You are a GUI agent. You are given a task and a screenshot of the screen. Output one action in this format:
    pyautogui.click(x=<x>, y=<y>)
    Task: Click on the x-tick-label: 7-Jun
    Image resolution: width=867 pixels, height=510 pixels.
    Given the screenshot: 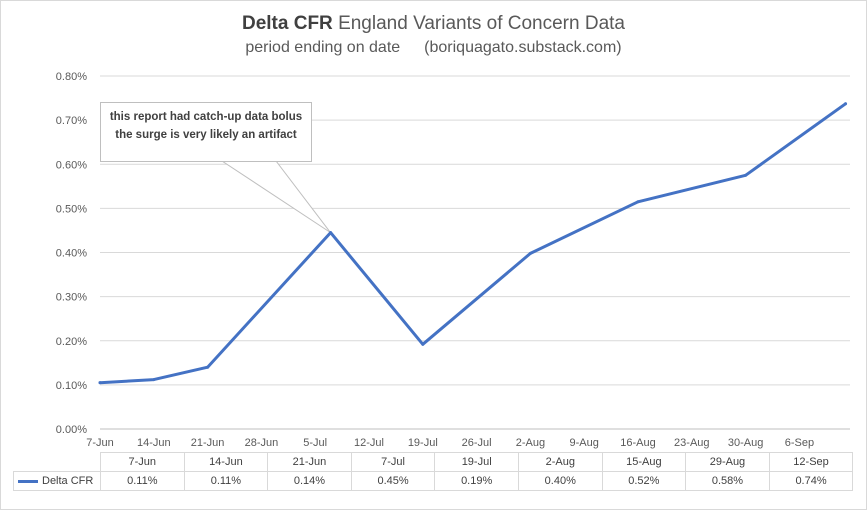 What is the action you would take?
    pyautogui.click(x=100, y=443)
    